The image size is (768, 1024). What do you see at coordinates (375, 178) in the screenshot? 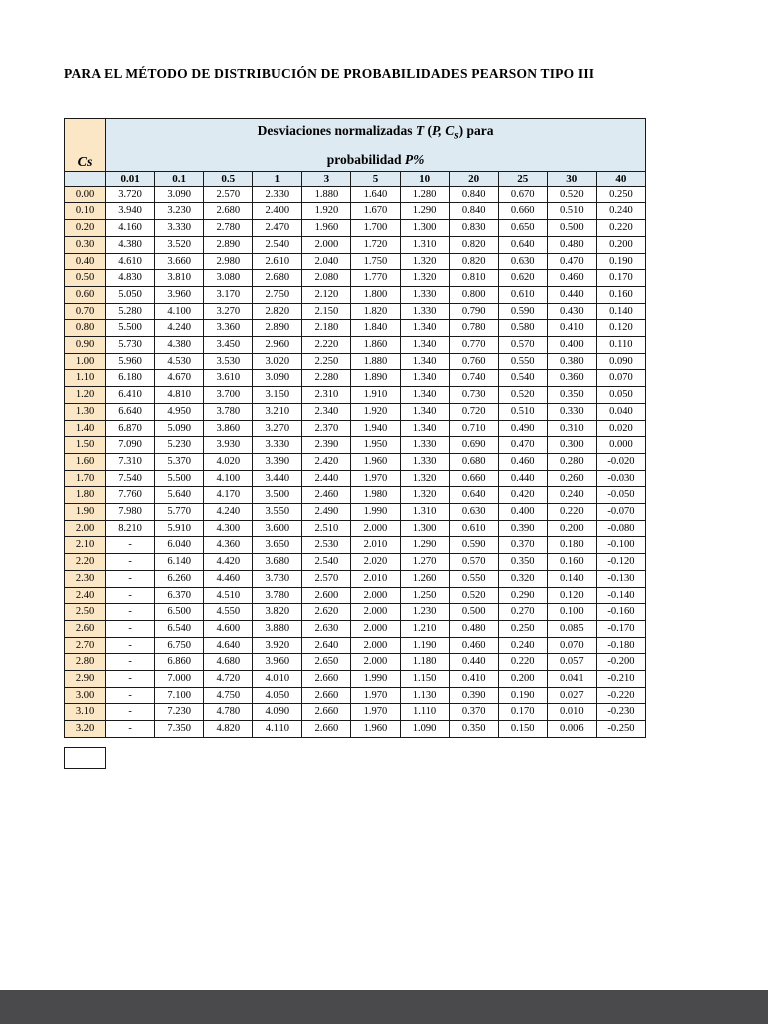
I see `column-header: 5` at bounding box center [375, 178].